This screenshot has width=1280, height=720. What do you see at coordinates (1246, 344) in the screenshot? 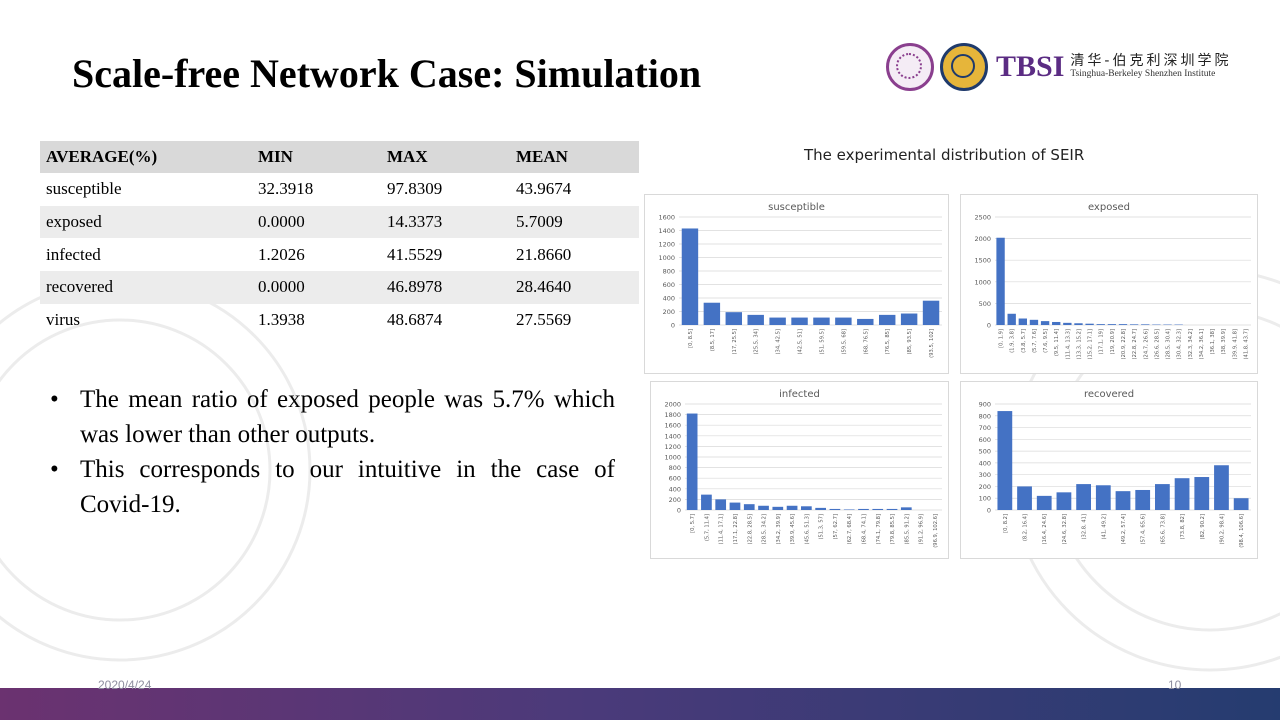
I see `x-tick-label: (41.8, 43.7]` at bounding box center [1246, 344].